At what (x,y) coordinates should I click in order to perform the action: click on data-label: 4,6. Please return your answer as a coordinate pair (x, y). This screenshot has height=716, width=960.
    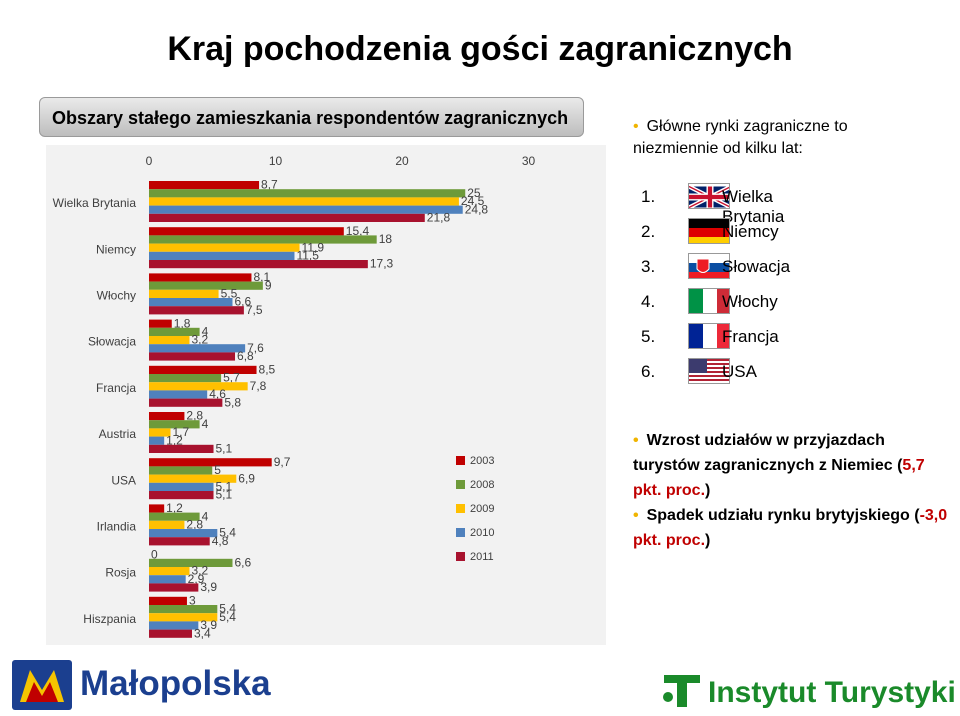
    Looking at the image, I should click on (217, 394).